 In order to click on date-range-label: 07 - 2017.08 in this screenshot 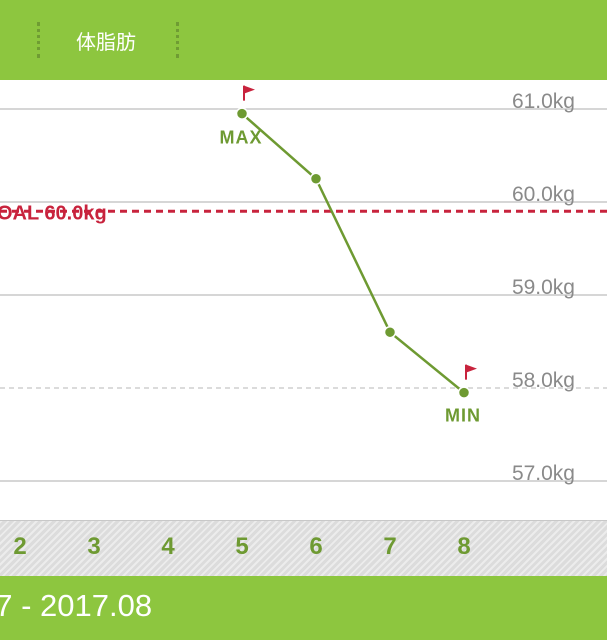, I will do `click(76, 605)`.